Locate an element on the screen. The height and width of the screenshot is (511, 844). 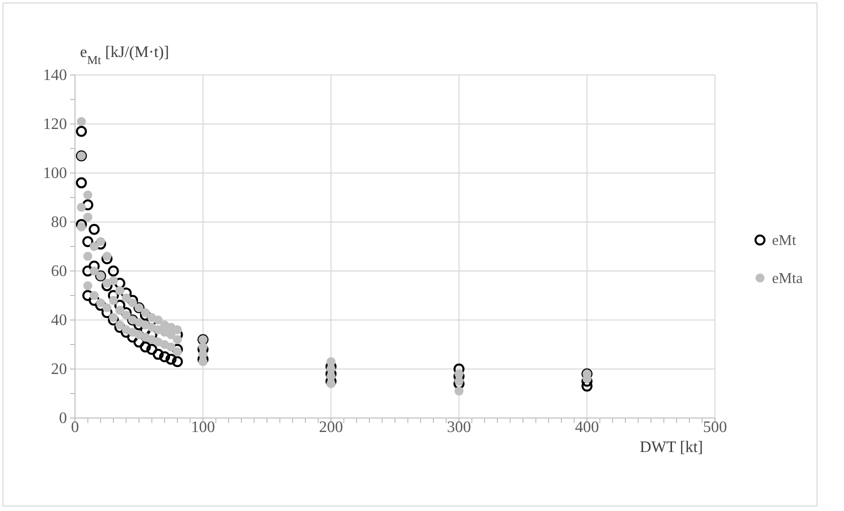
y-tick-label: 120 is located at coordinates (55, 124).